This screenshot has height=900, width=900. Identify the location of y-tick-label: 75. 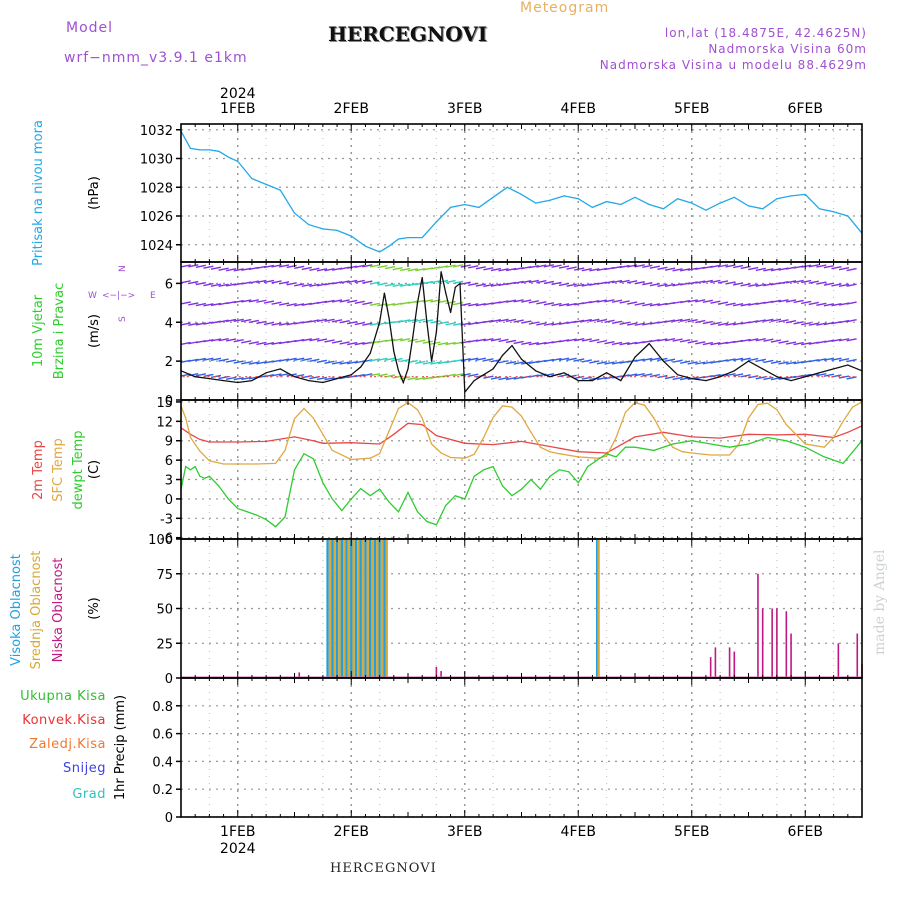
(164, 575).